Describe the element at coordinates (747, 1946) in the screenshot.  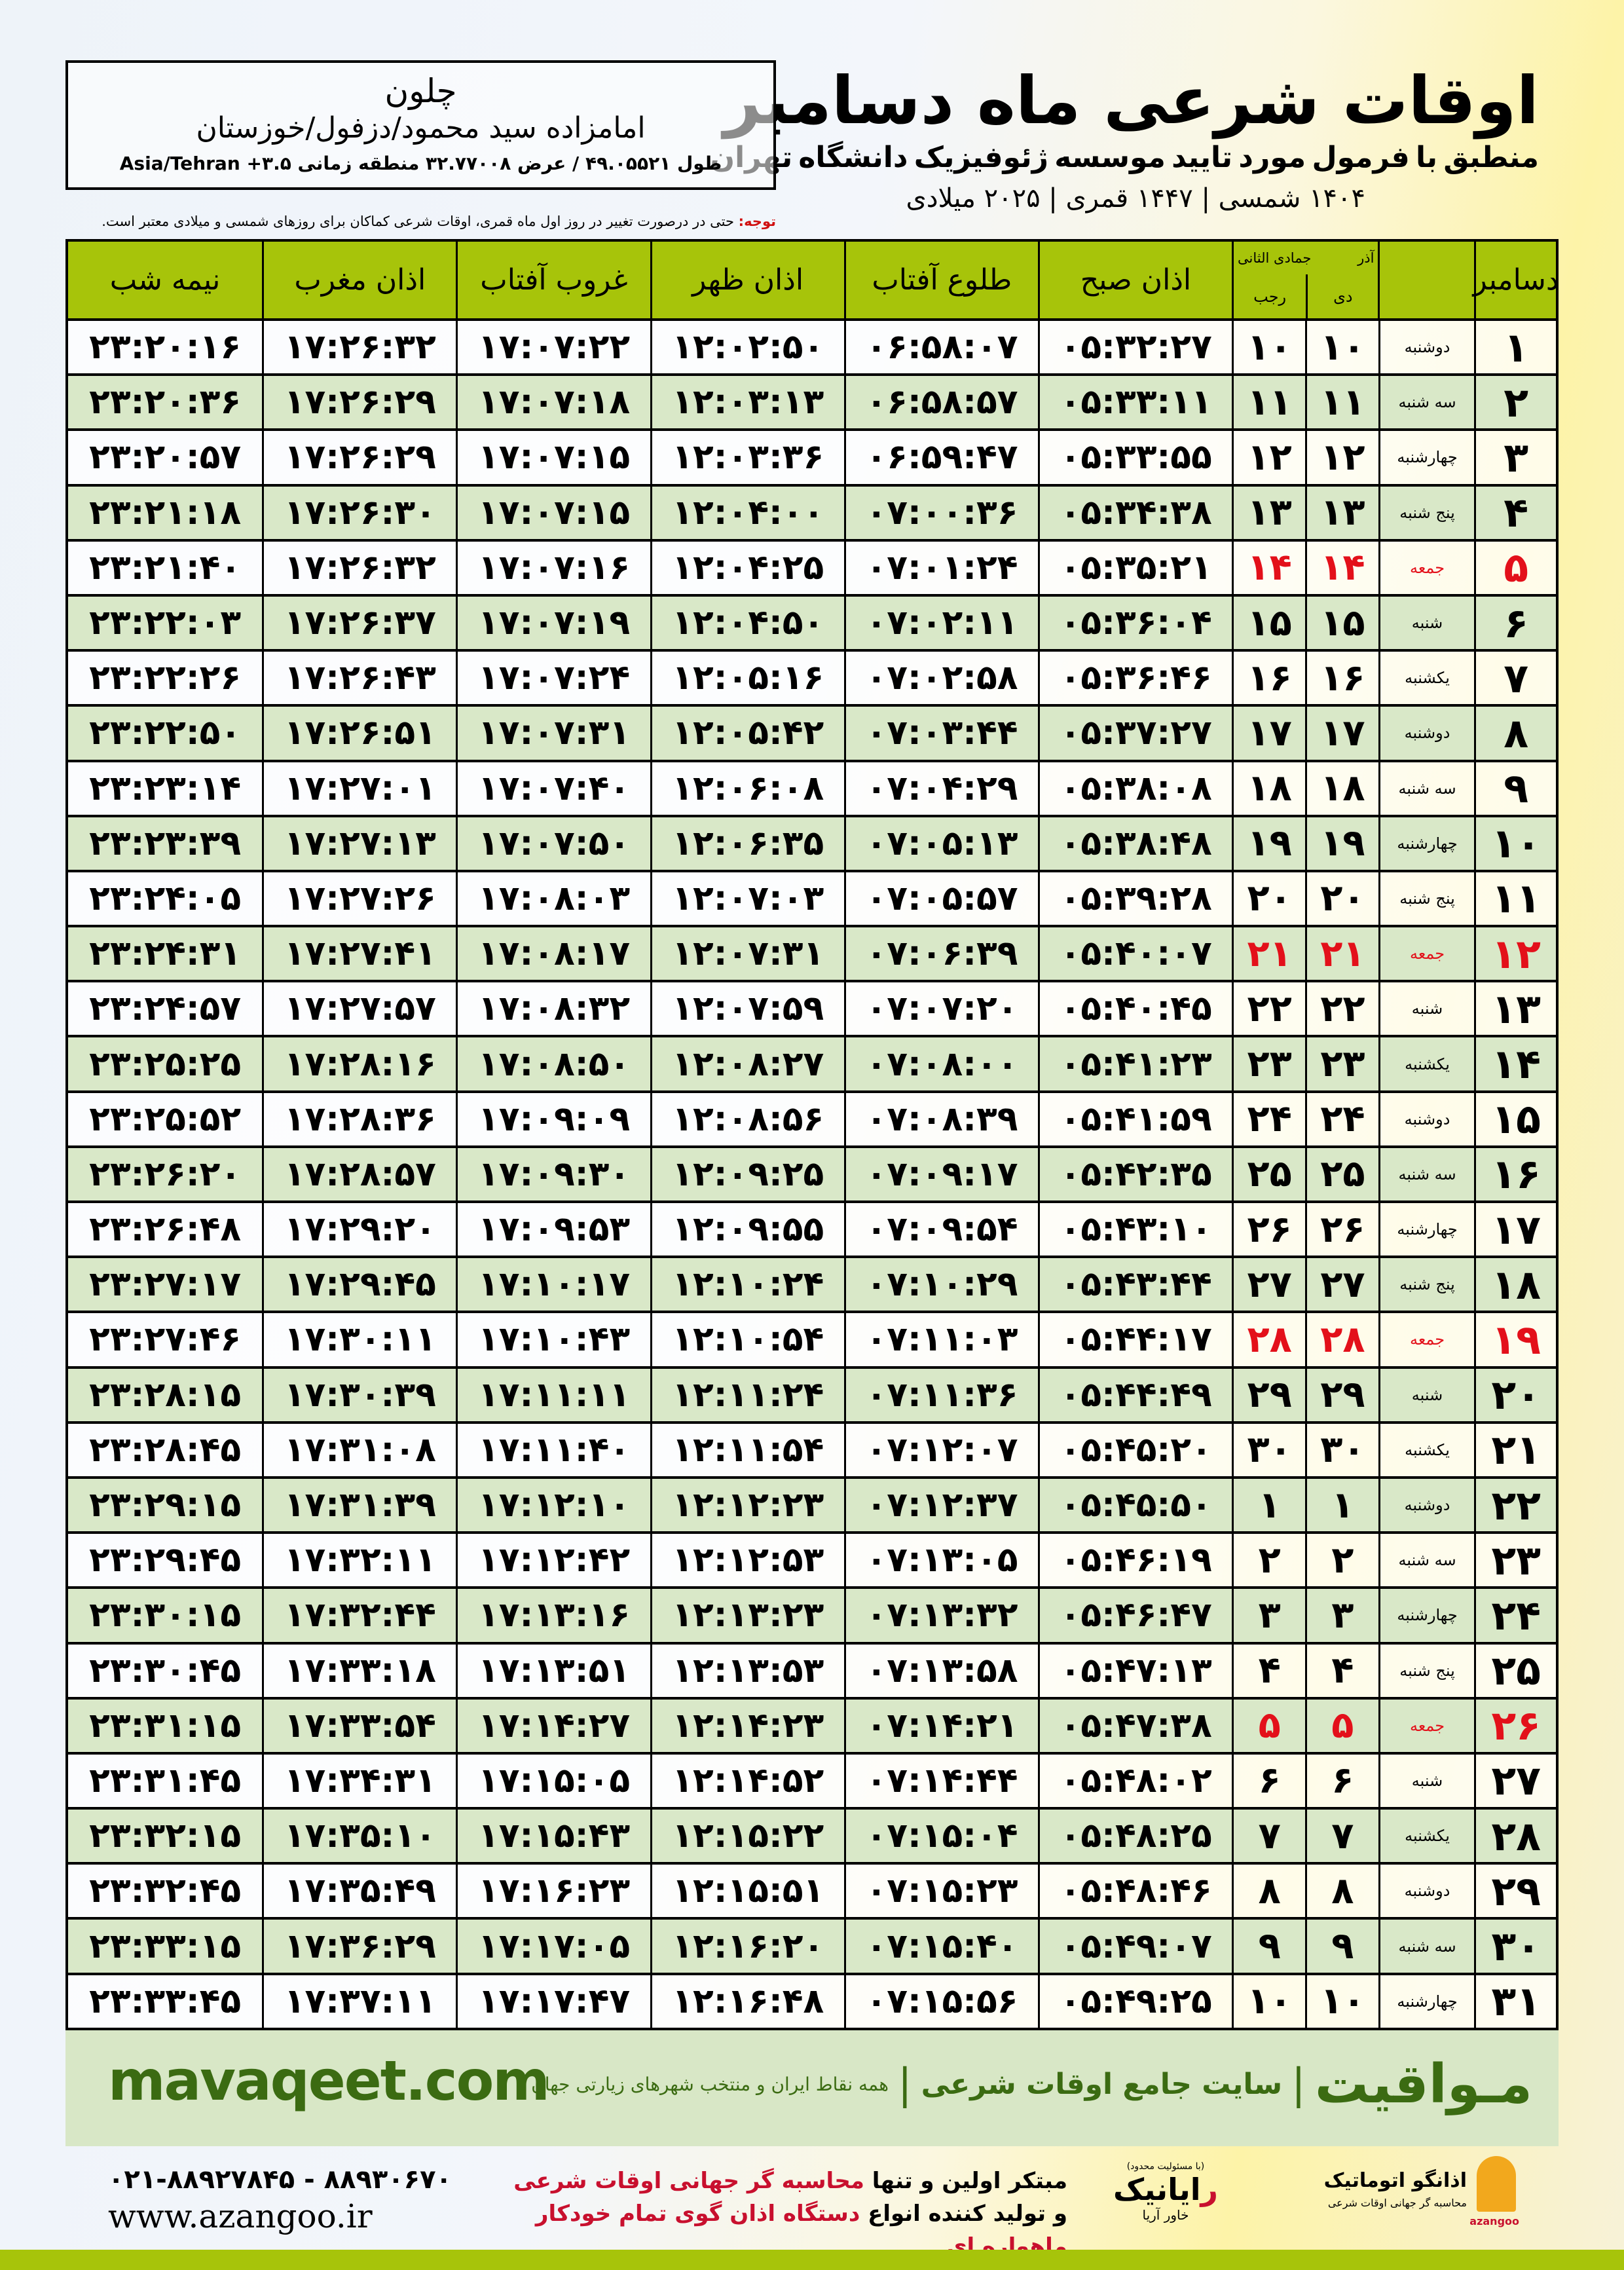
I see `dhuhr: ۱۲:۱۶:۲۰` at that location.